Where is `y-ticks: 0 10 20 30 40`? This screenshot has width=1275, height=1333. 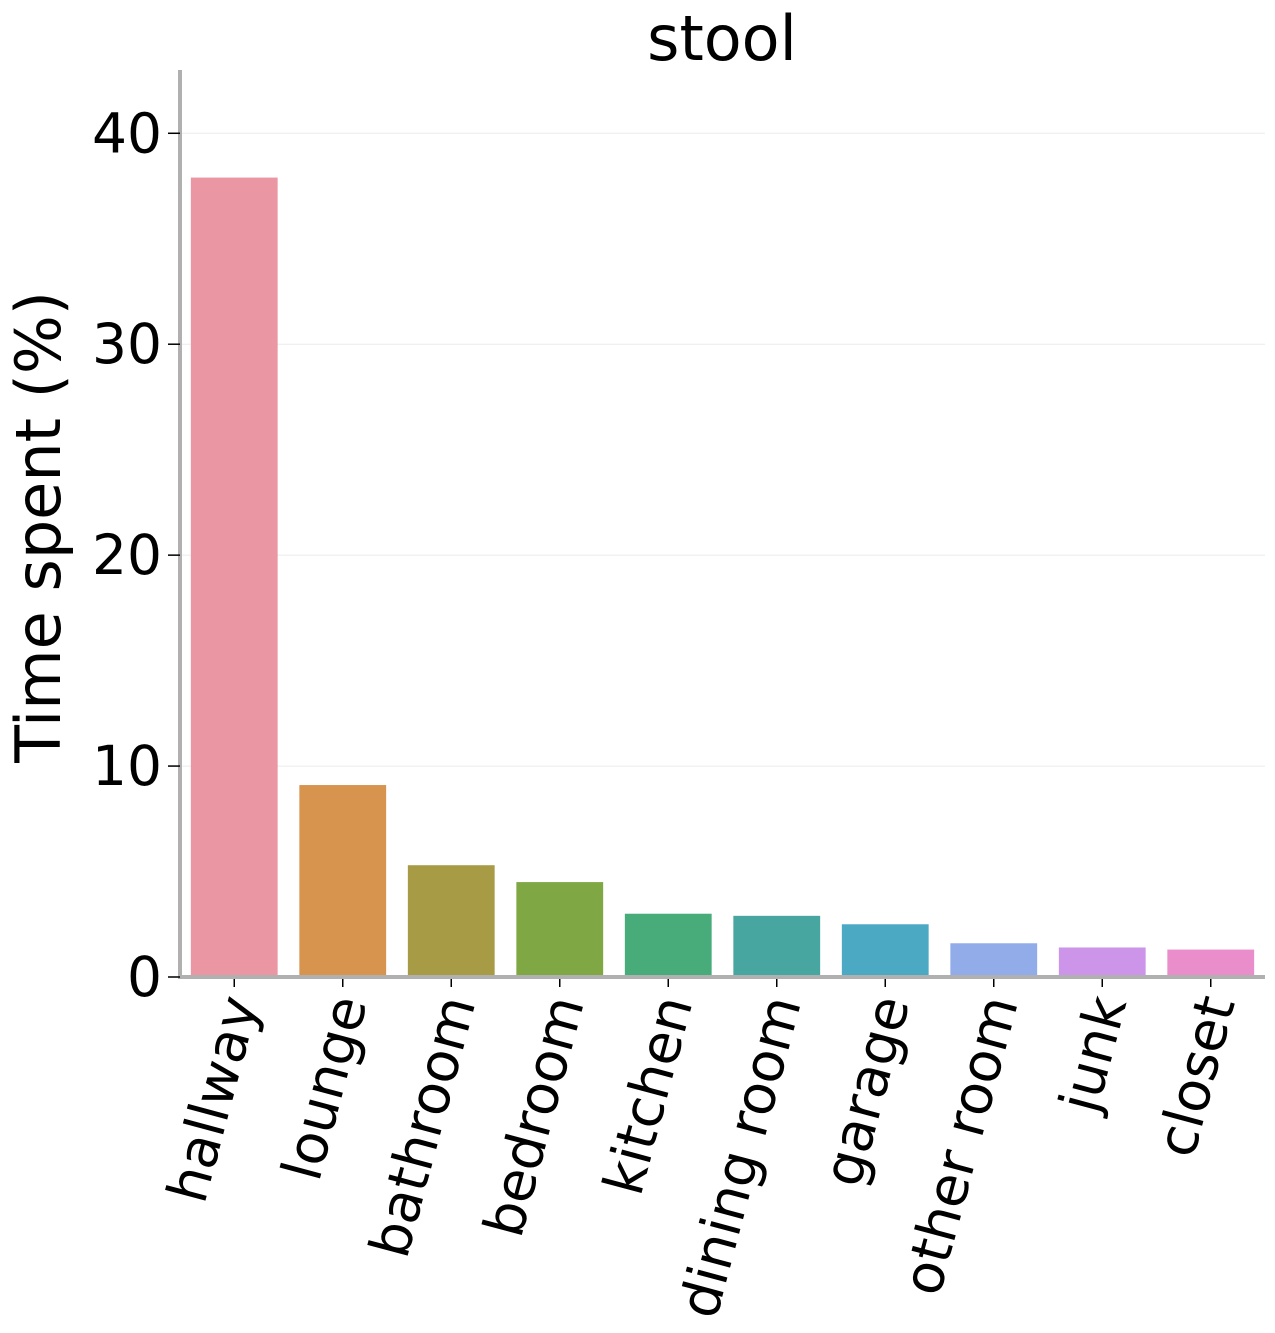
y-ticks: 0 10 20 30 40 is located at coordinates (136, 555).